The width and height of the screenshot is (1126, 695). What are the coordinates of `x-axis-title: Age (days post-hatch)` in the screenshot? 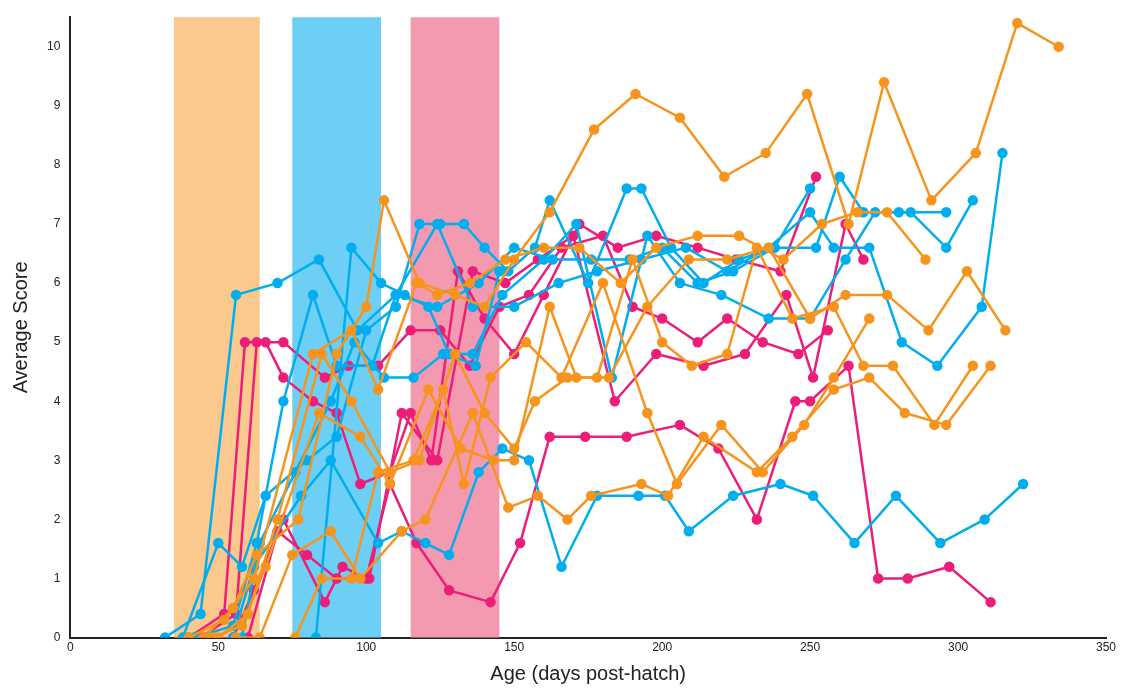 It's located at (588, 672).